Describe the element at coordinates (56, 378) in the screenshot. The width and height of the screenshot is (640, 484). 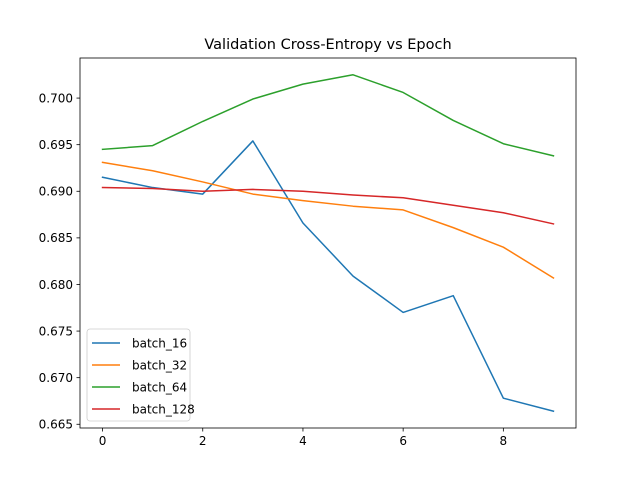
I see `y-tick-label: 0.670` at that location.